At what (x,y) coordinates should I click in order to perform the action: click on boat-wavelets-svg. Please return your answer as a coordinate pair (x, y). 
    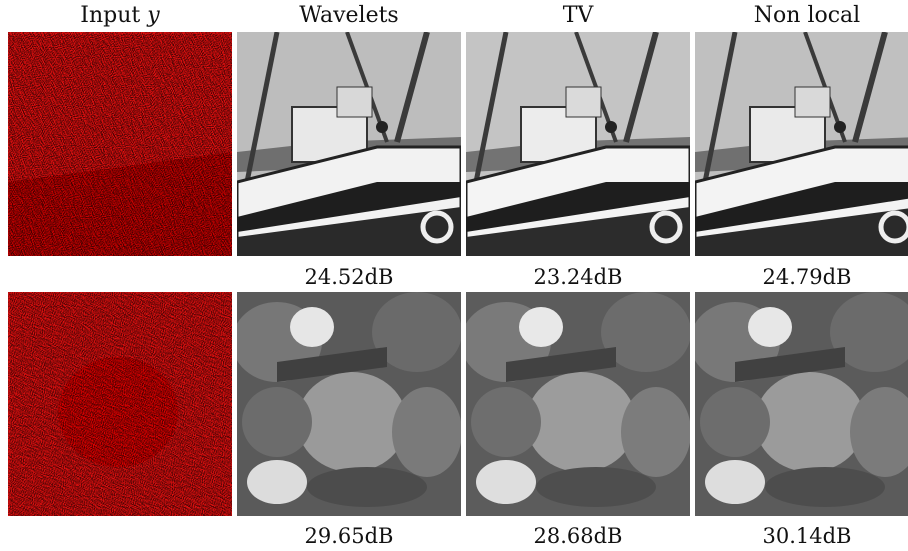
    Looking at the image, I should click on (349, 144).